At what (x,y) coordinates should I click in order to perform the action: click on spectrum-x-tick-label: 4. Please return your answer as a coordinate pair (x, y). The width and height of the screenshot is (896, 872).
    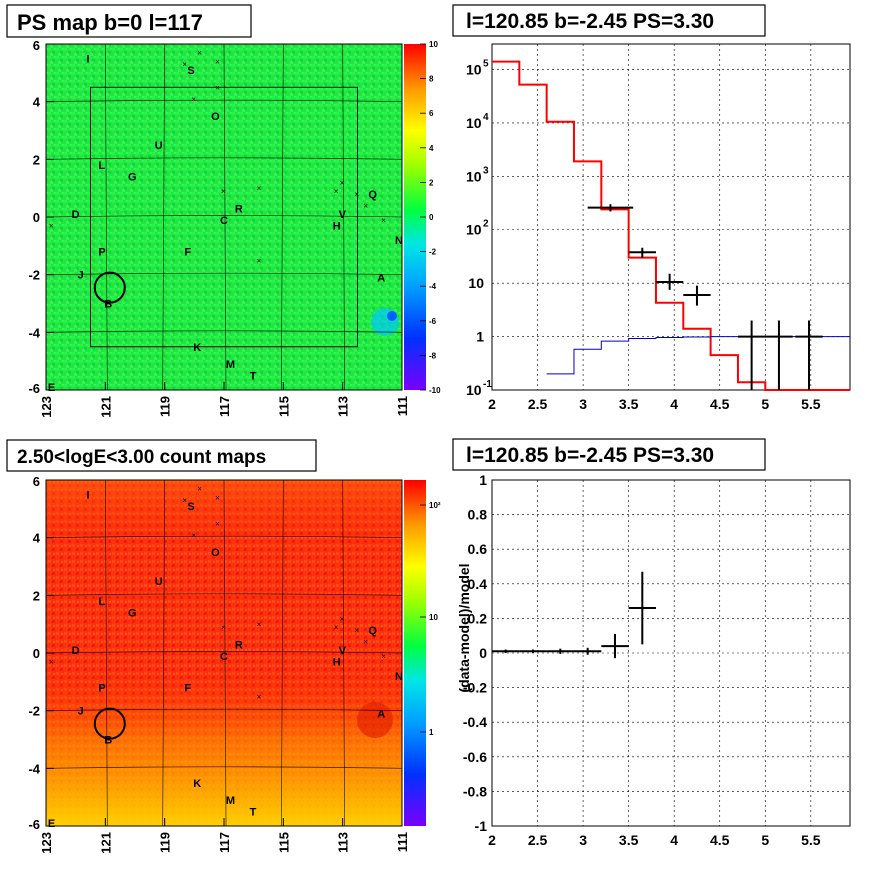
    Looking at the image, I should click on (674, 404).